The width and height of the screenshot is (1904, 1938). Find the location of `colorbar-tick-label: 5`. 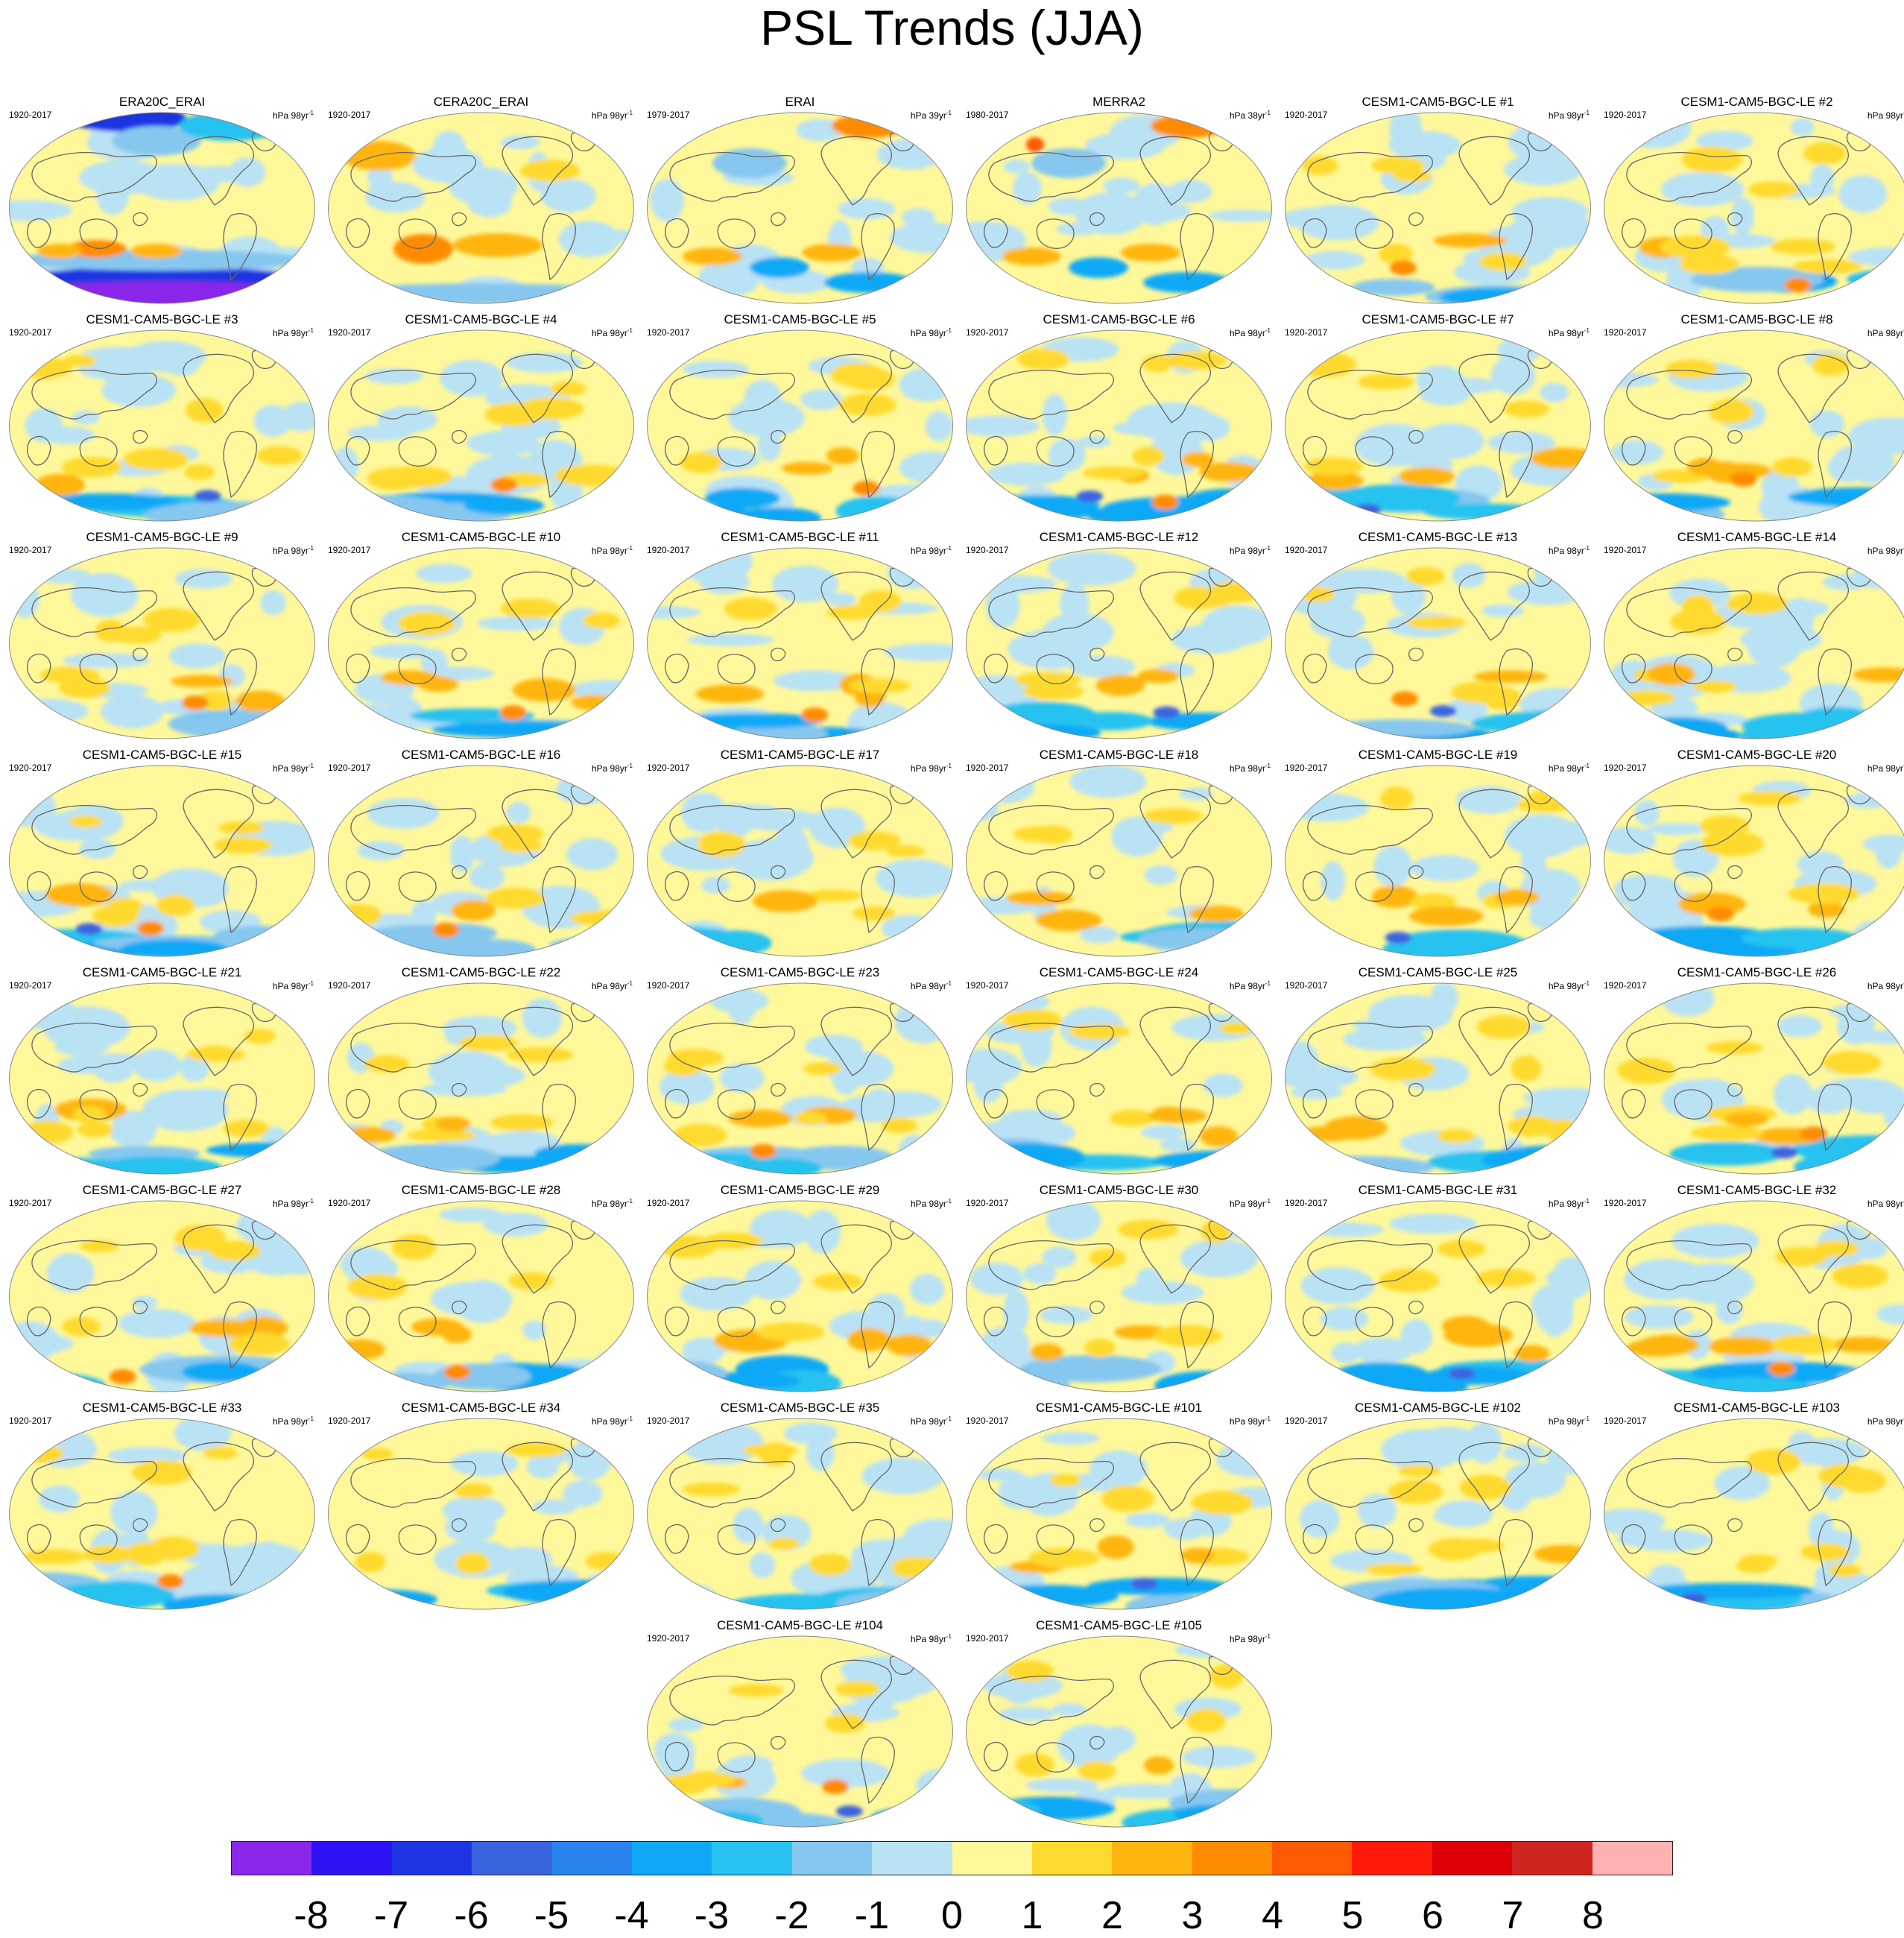

colorbar-tick-label: 5 is located at coordinates (1352, 1915).